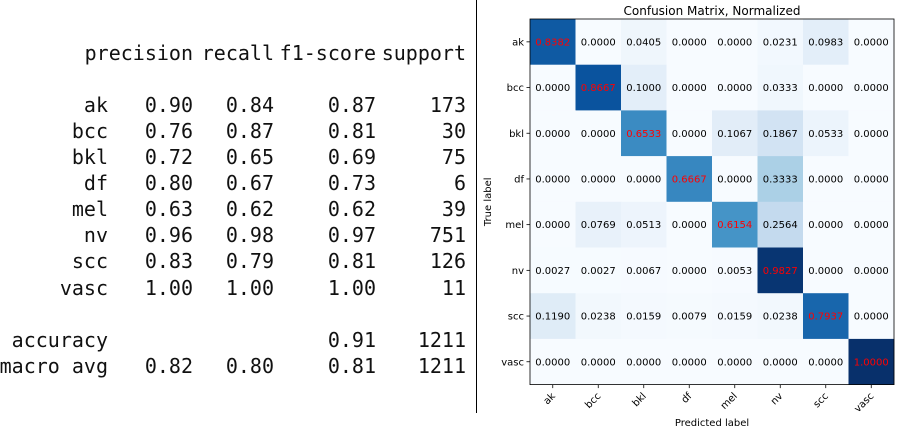 This screenshot has width=903, height=435. What do you see at coordinates (826, 179) in the screenshot?
I see `heatmap-cell-df-scc` at bounding box center [826, 179].